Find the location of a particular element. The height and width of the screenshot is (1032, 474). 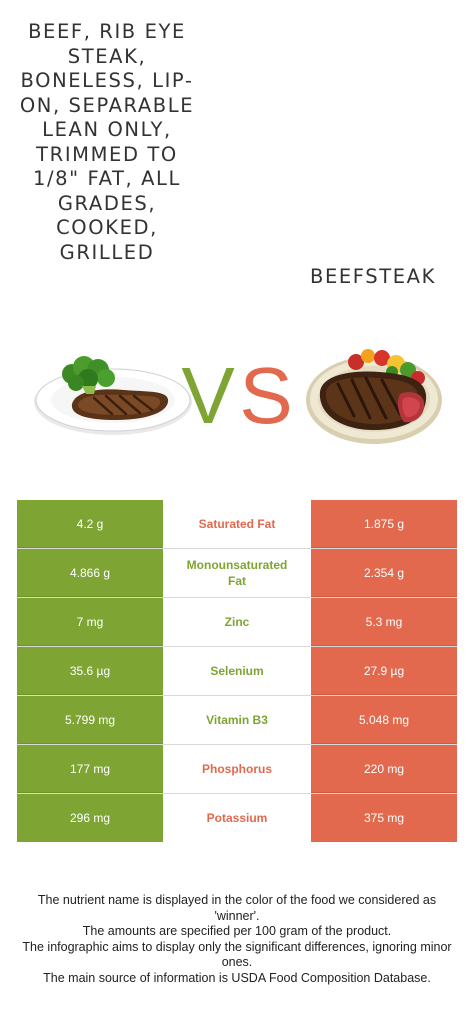

table-row: 7 mg Zinc 5.3 mg is located at coordinates (237, 622).